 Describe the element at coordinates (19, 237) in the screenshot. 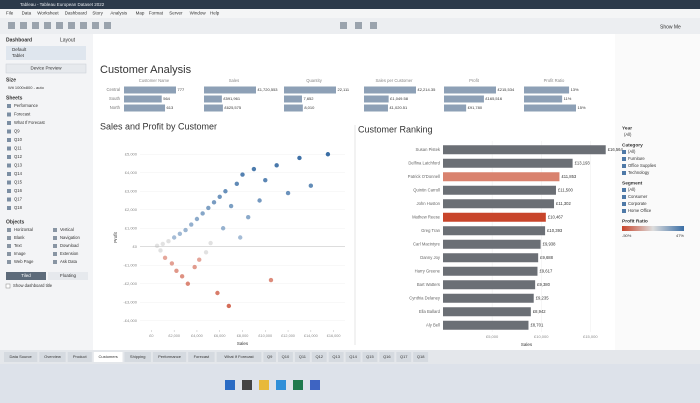

I see `object-item: Blank` at that location.